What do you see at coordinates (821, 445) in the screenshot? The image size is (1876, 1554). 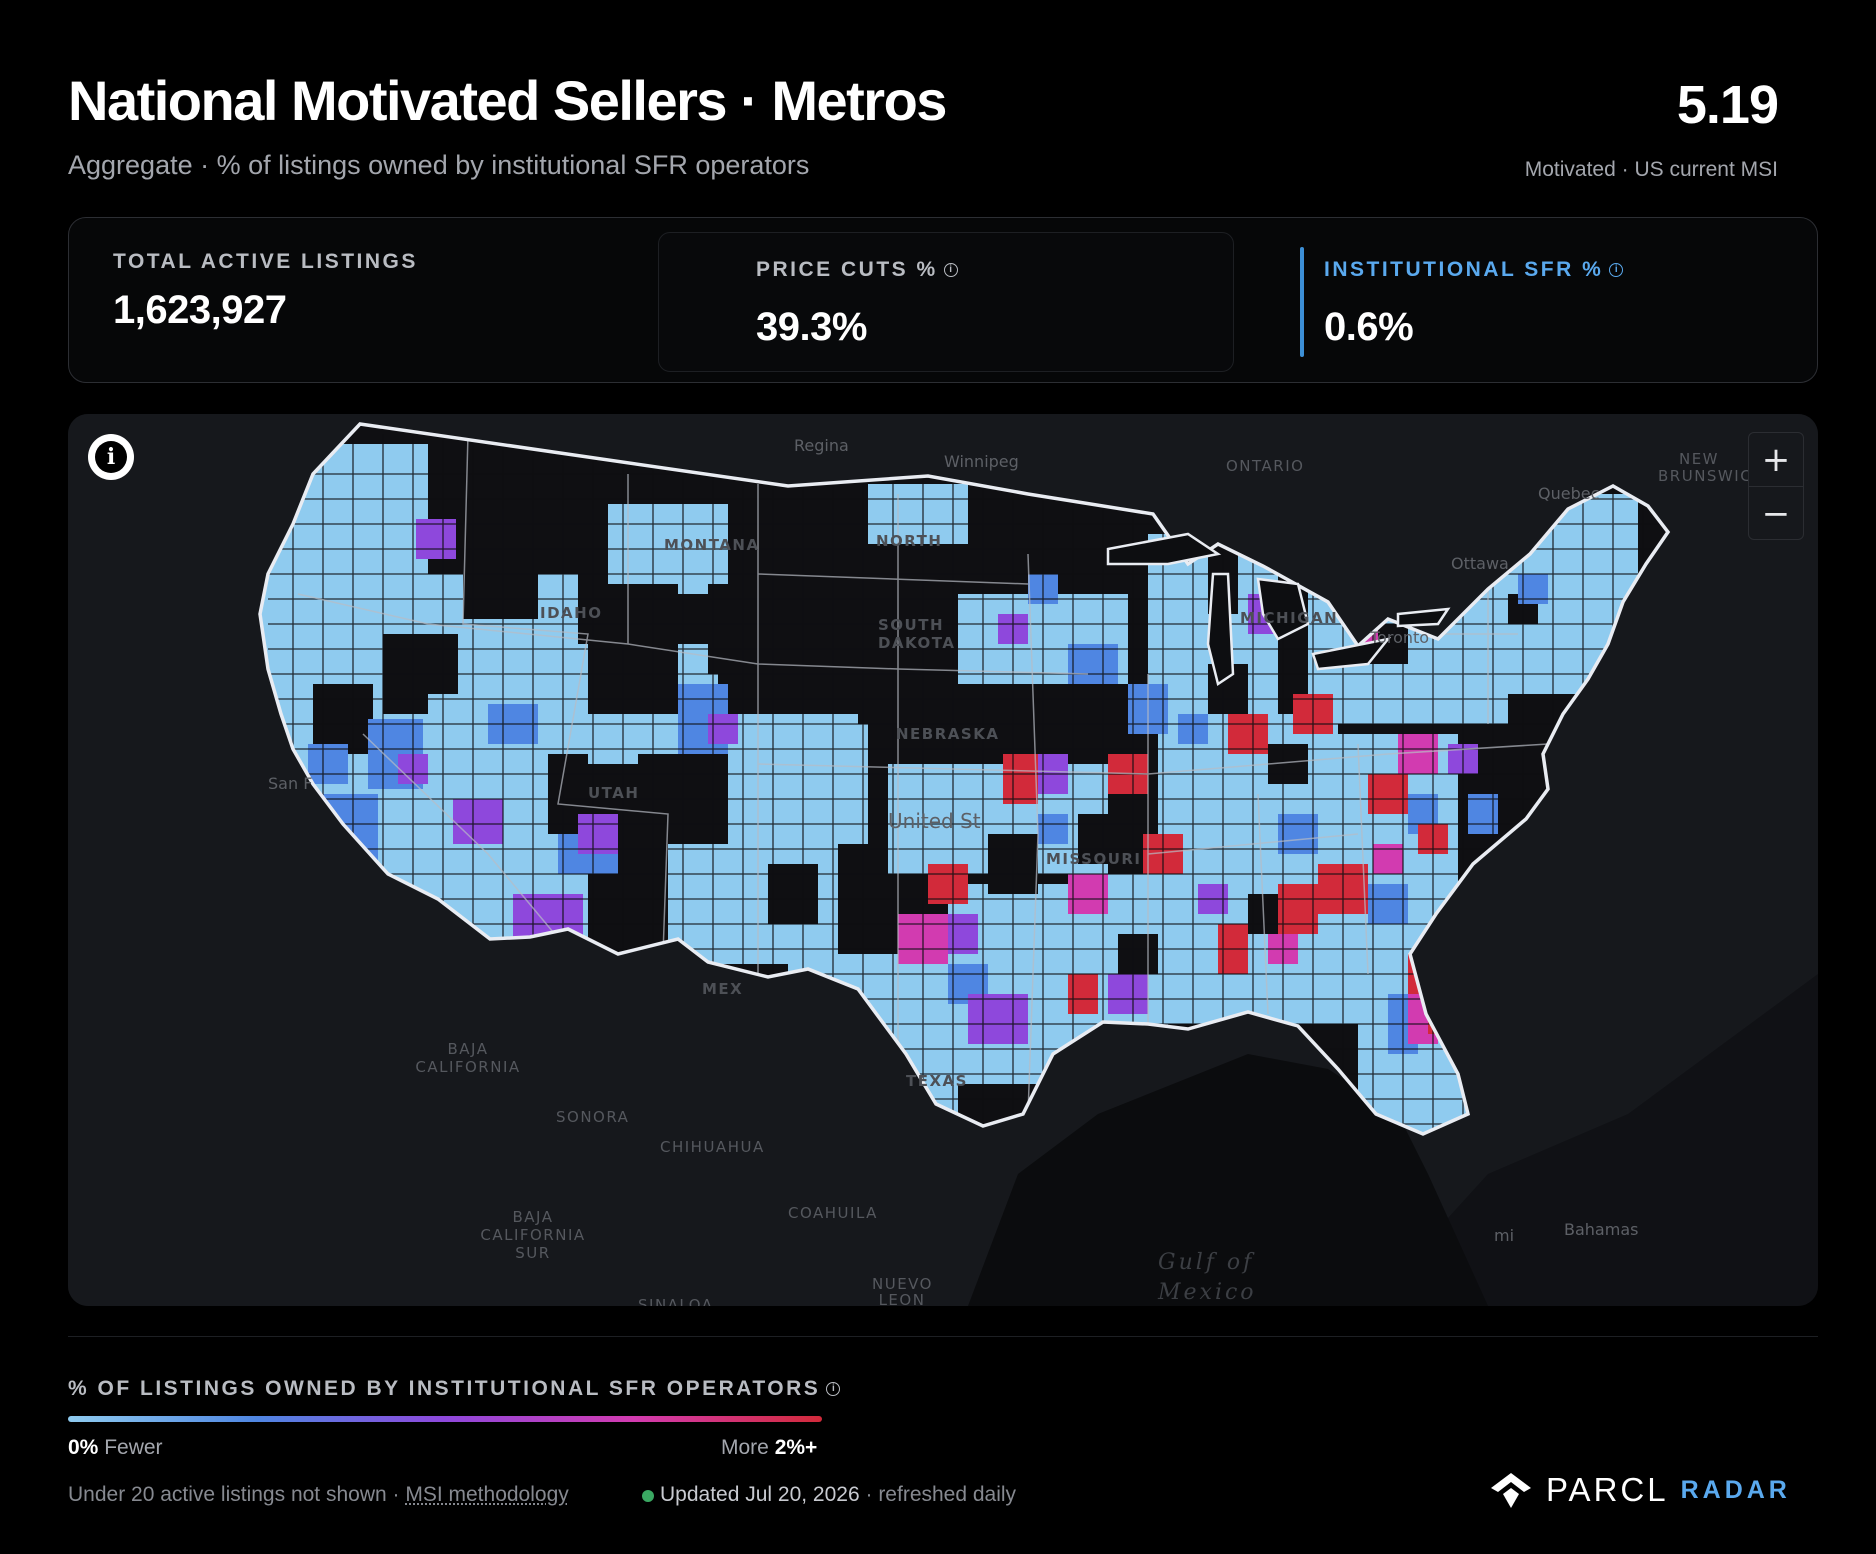 I see `map-label: Regina` at bounding box center [821, 445].